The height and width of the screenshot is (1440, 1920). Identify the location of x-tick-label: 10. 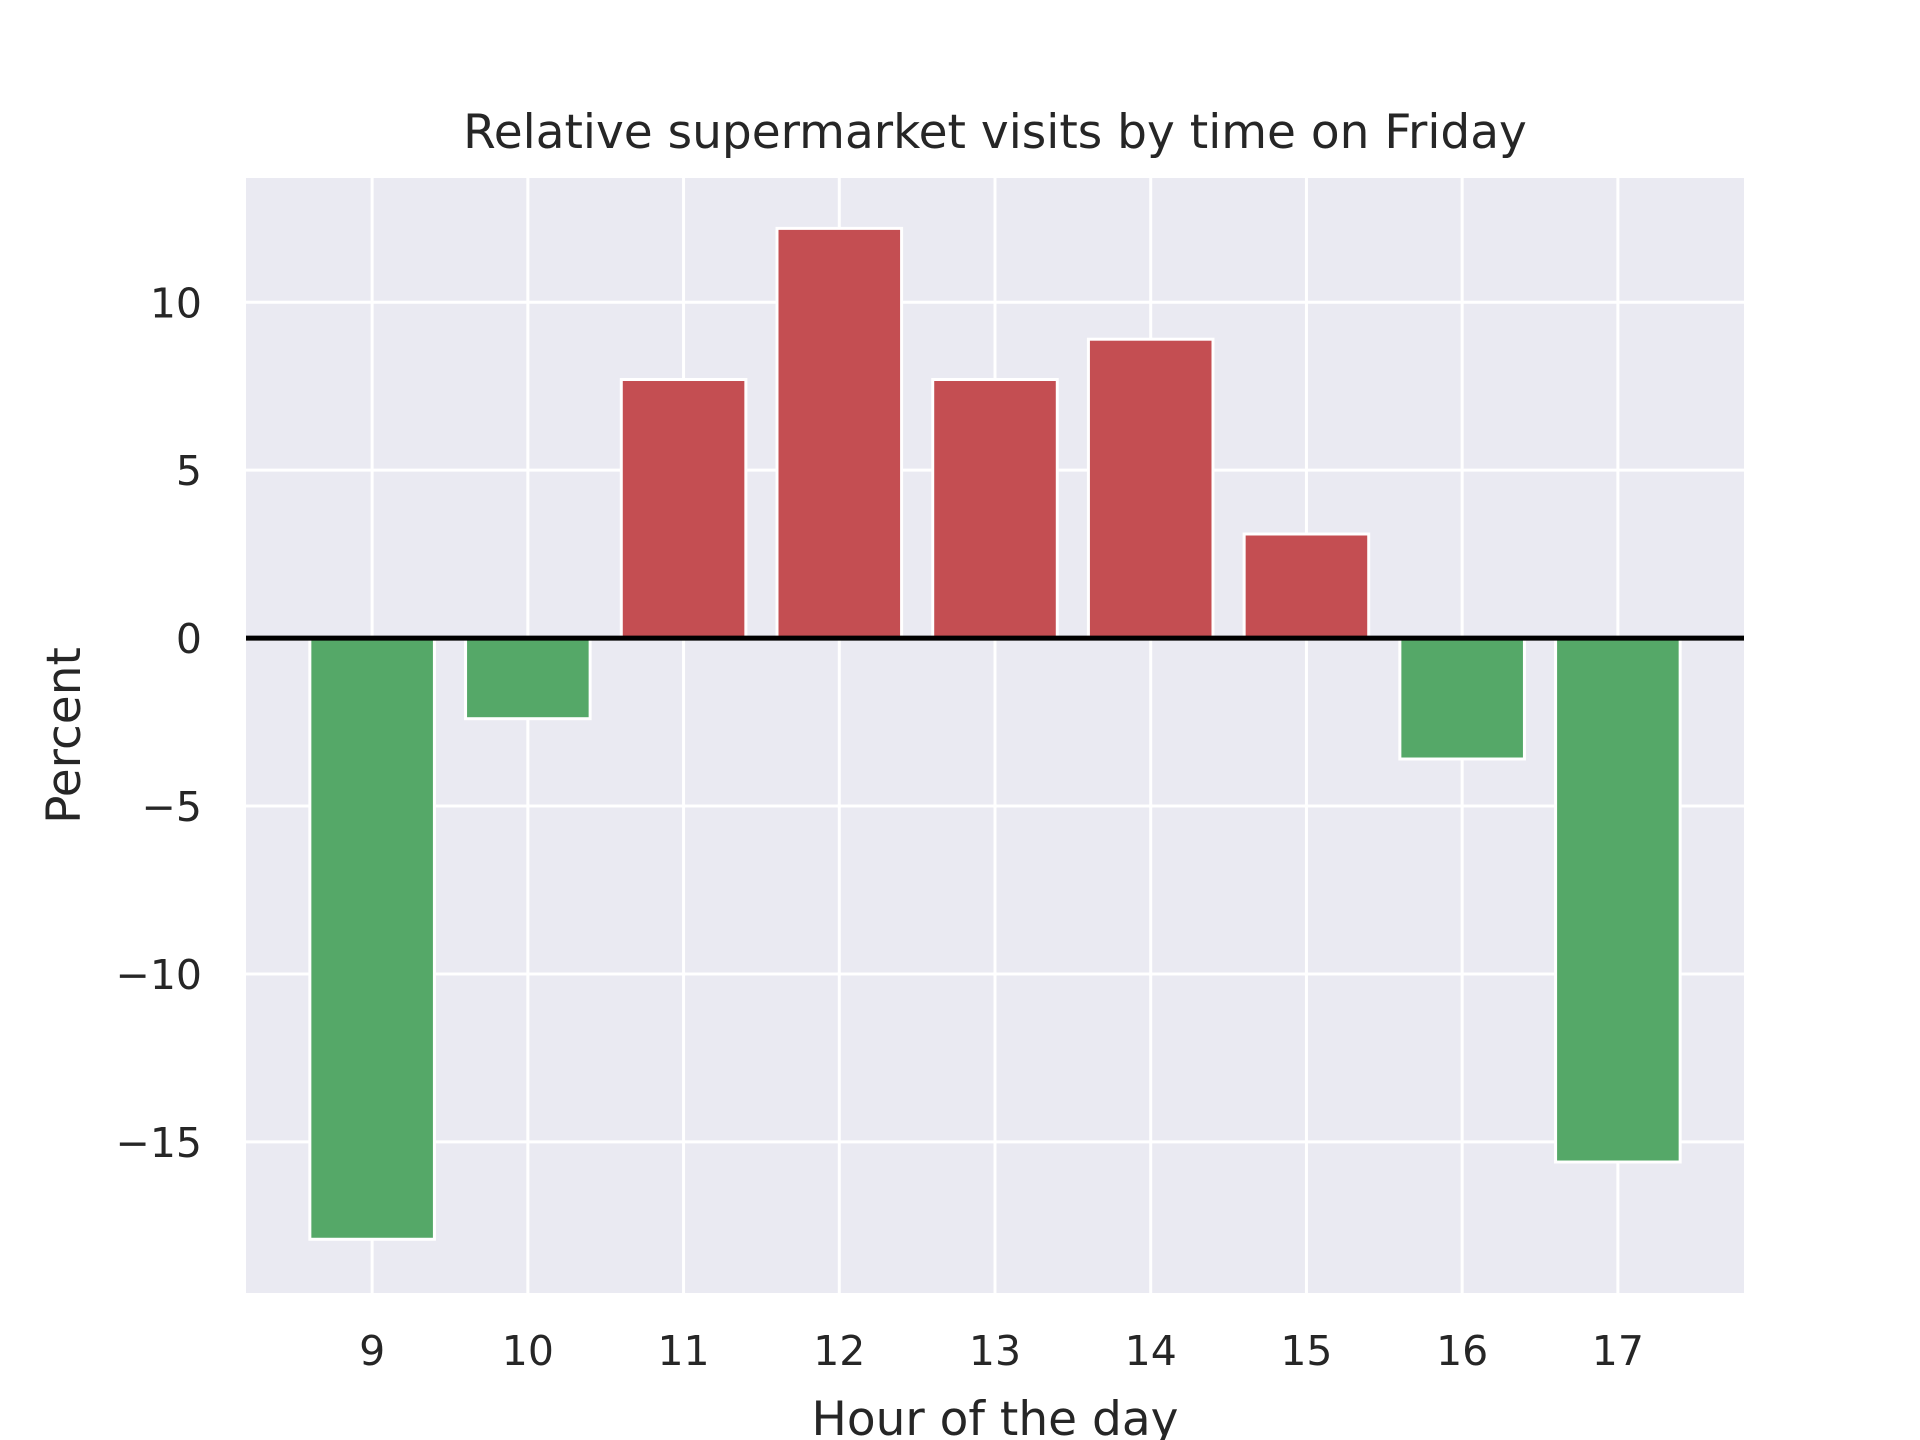
(528, 1351).